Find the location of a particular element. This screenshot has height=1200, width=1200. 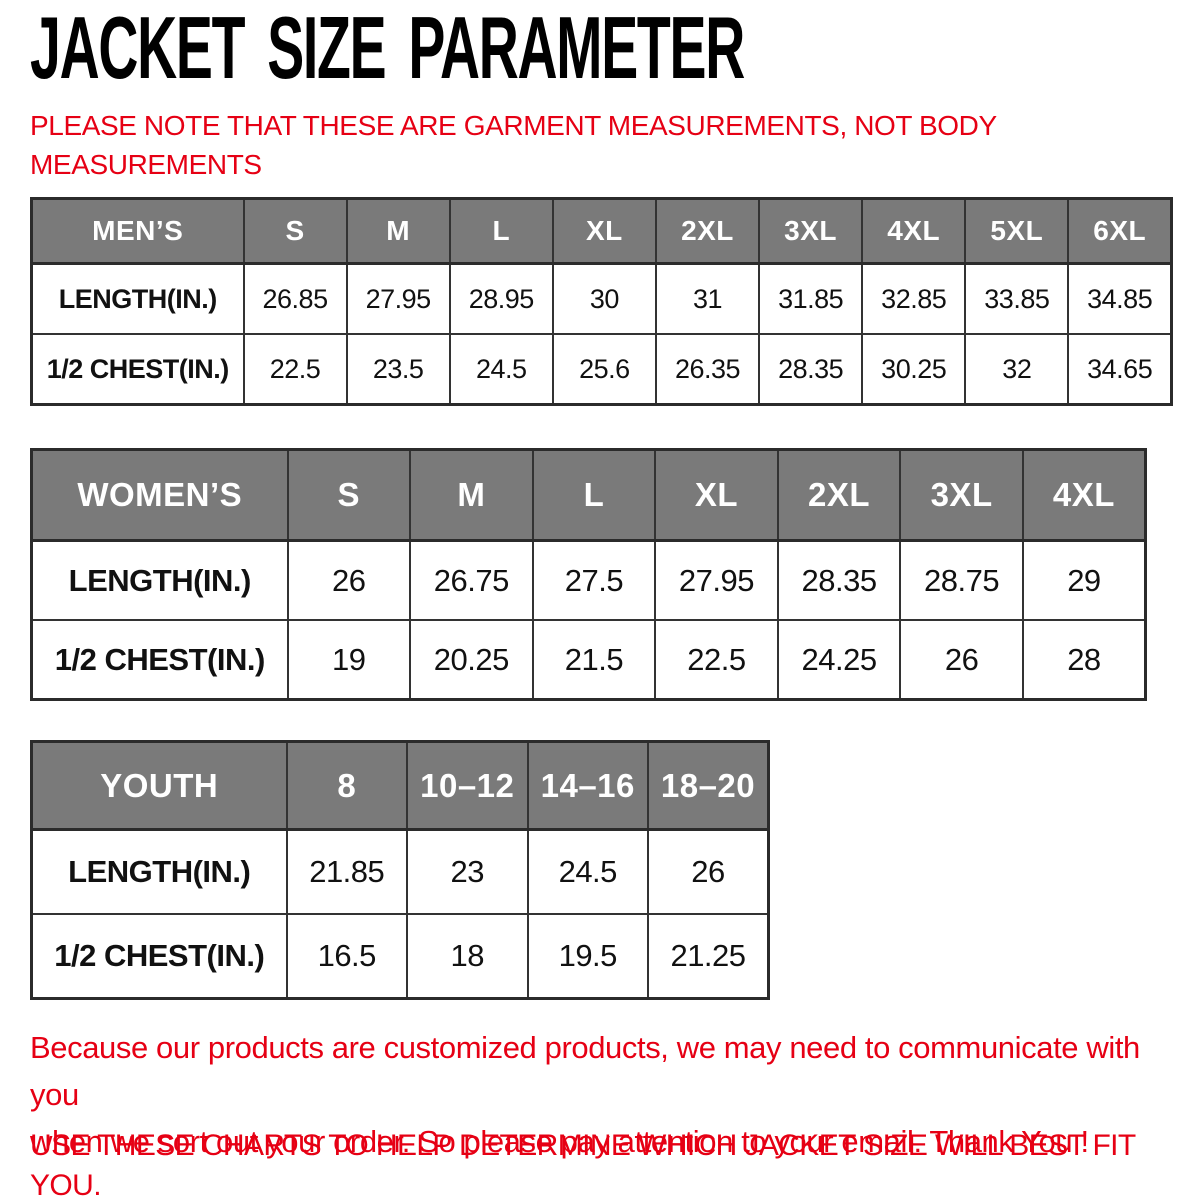

size-value-cell: 26.75 is located at coordinates (471, 580).